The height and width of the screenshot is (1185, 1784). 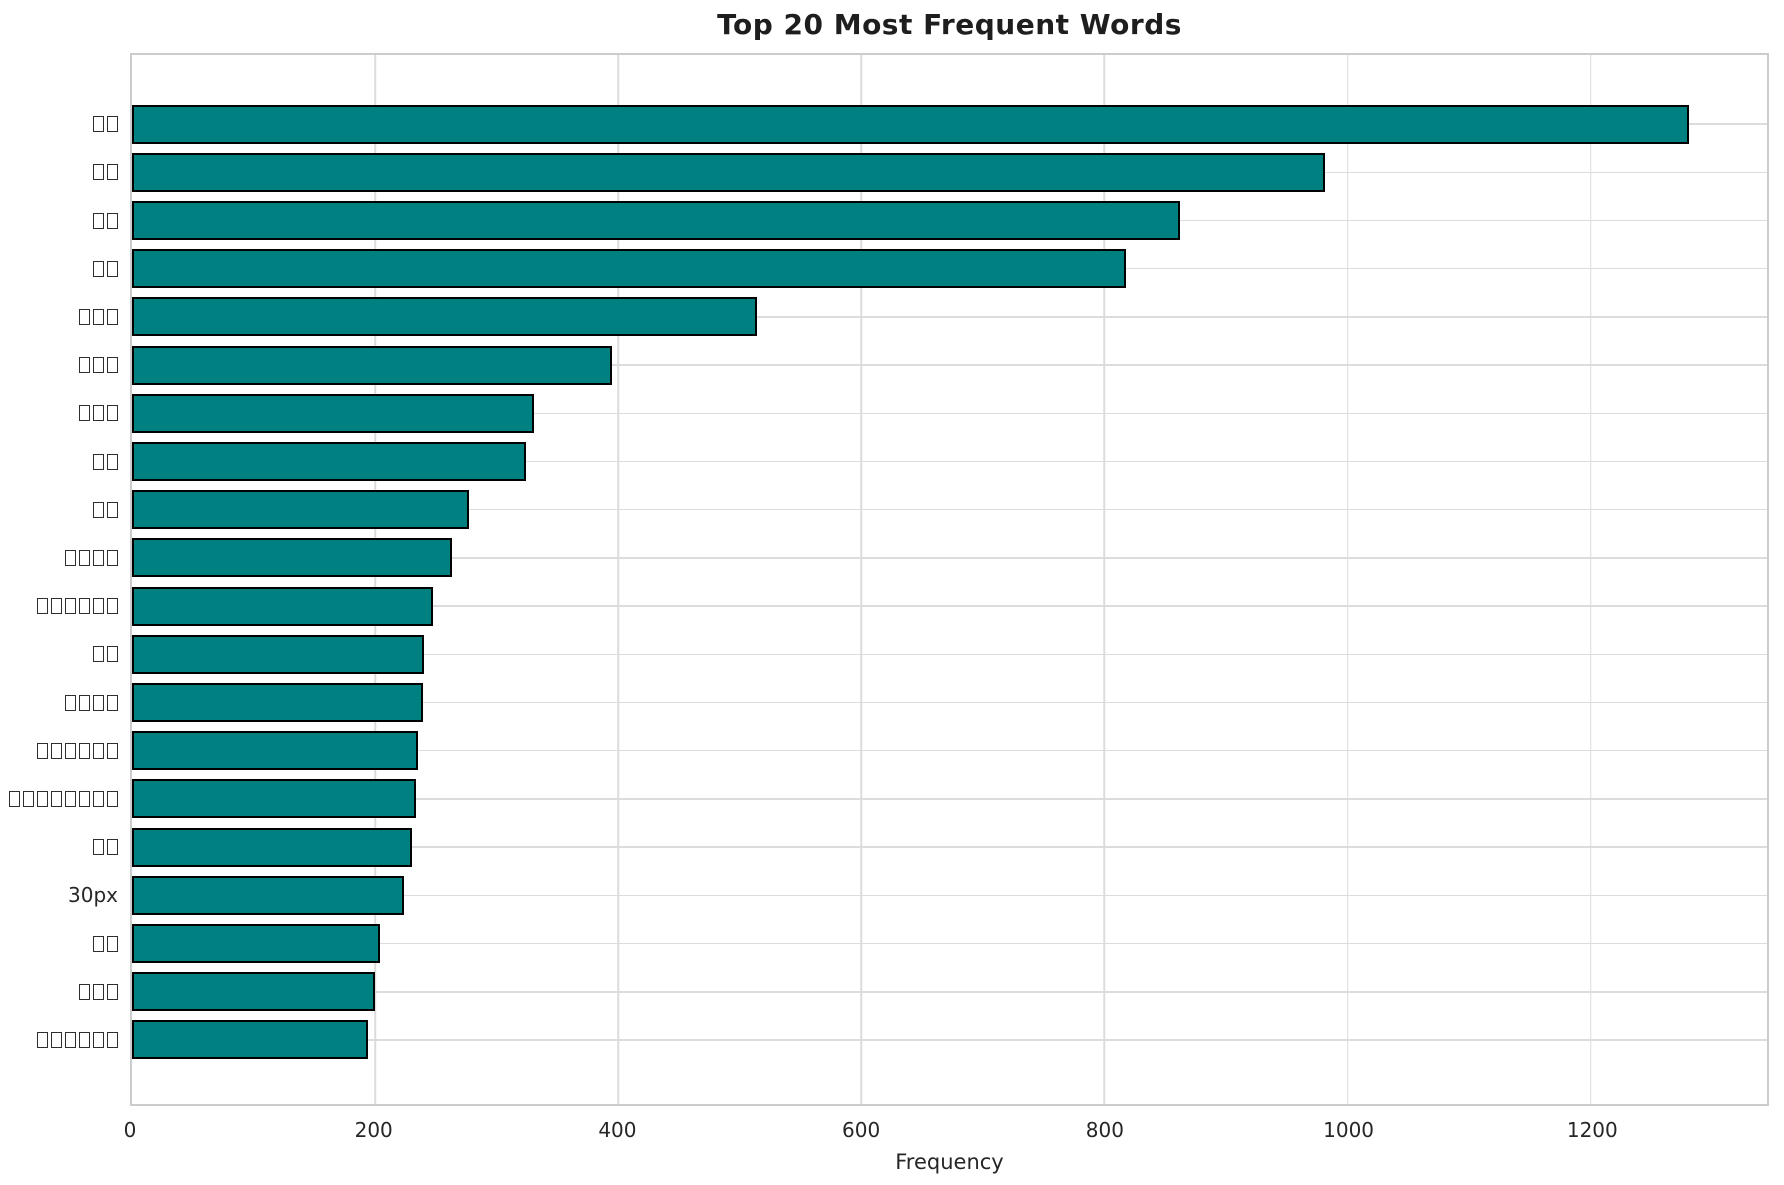 What do you see at coordinates (861, 1130) in the screenshot?
I see `x-tick-label: 600` at bounding box center [861, 1130].